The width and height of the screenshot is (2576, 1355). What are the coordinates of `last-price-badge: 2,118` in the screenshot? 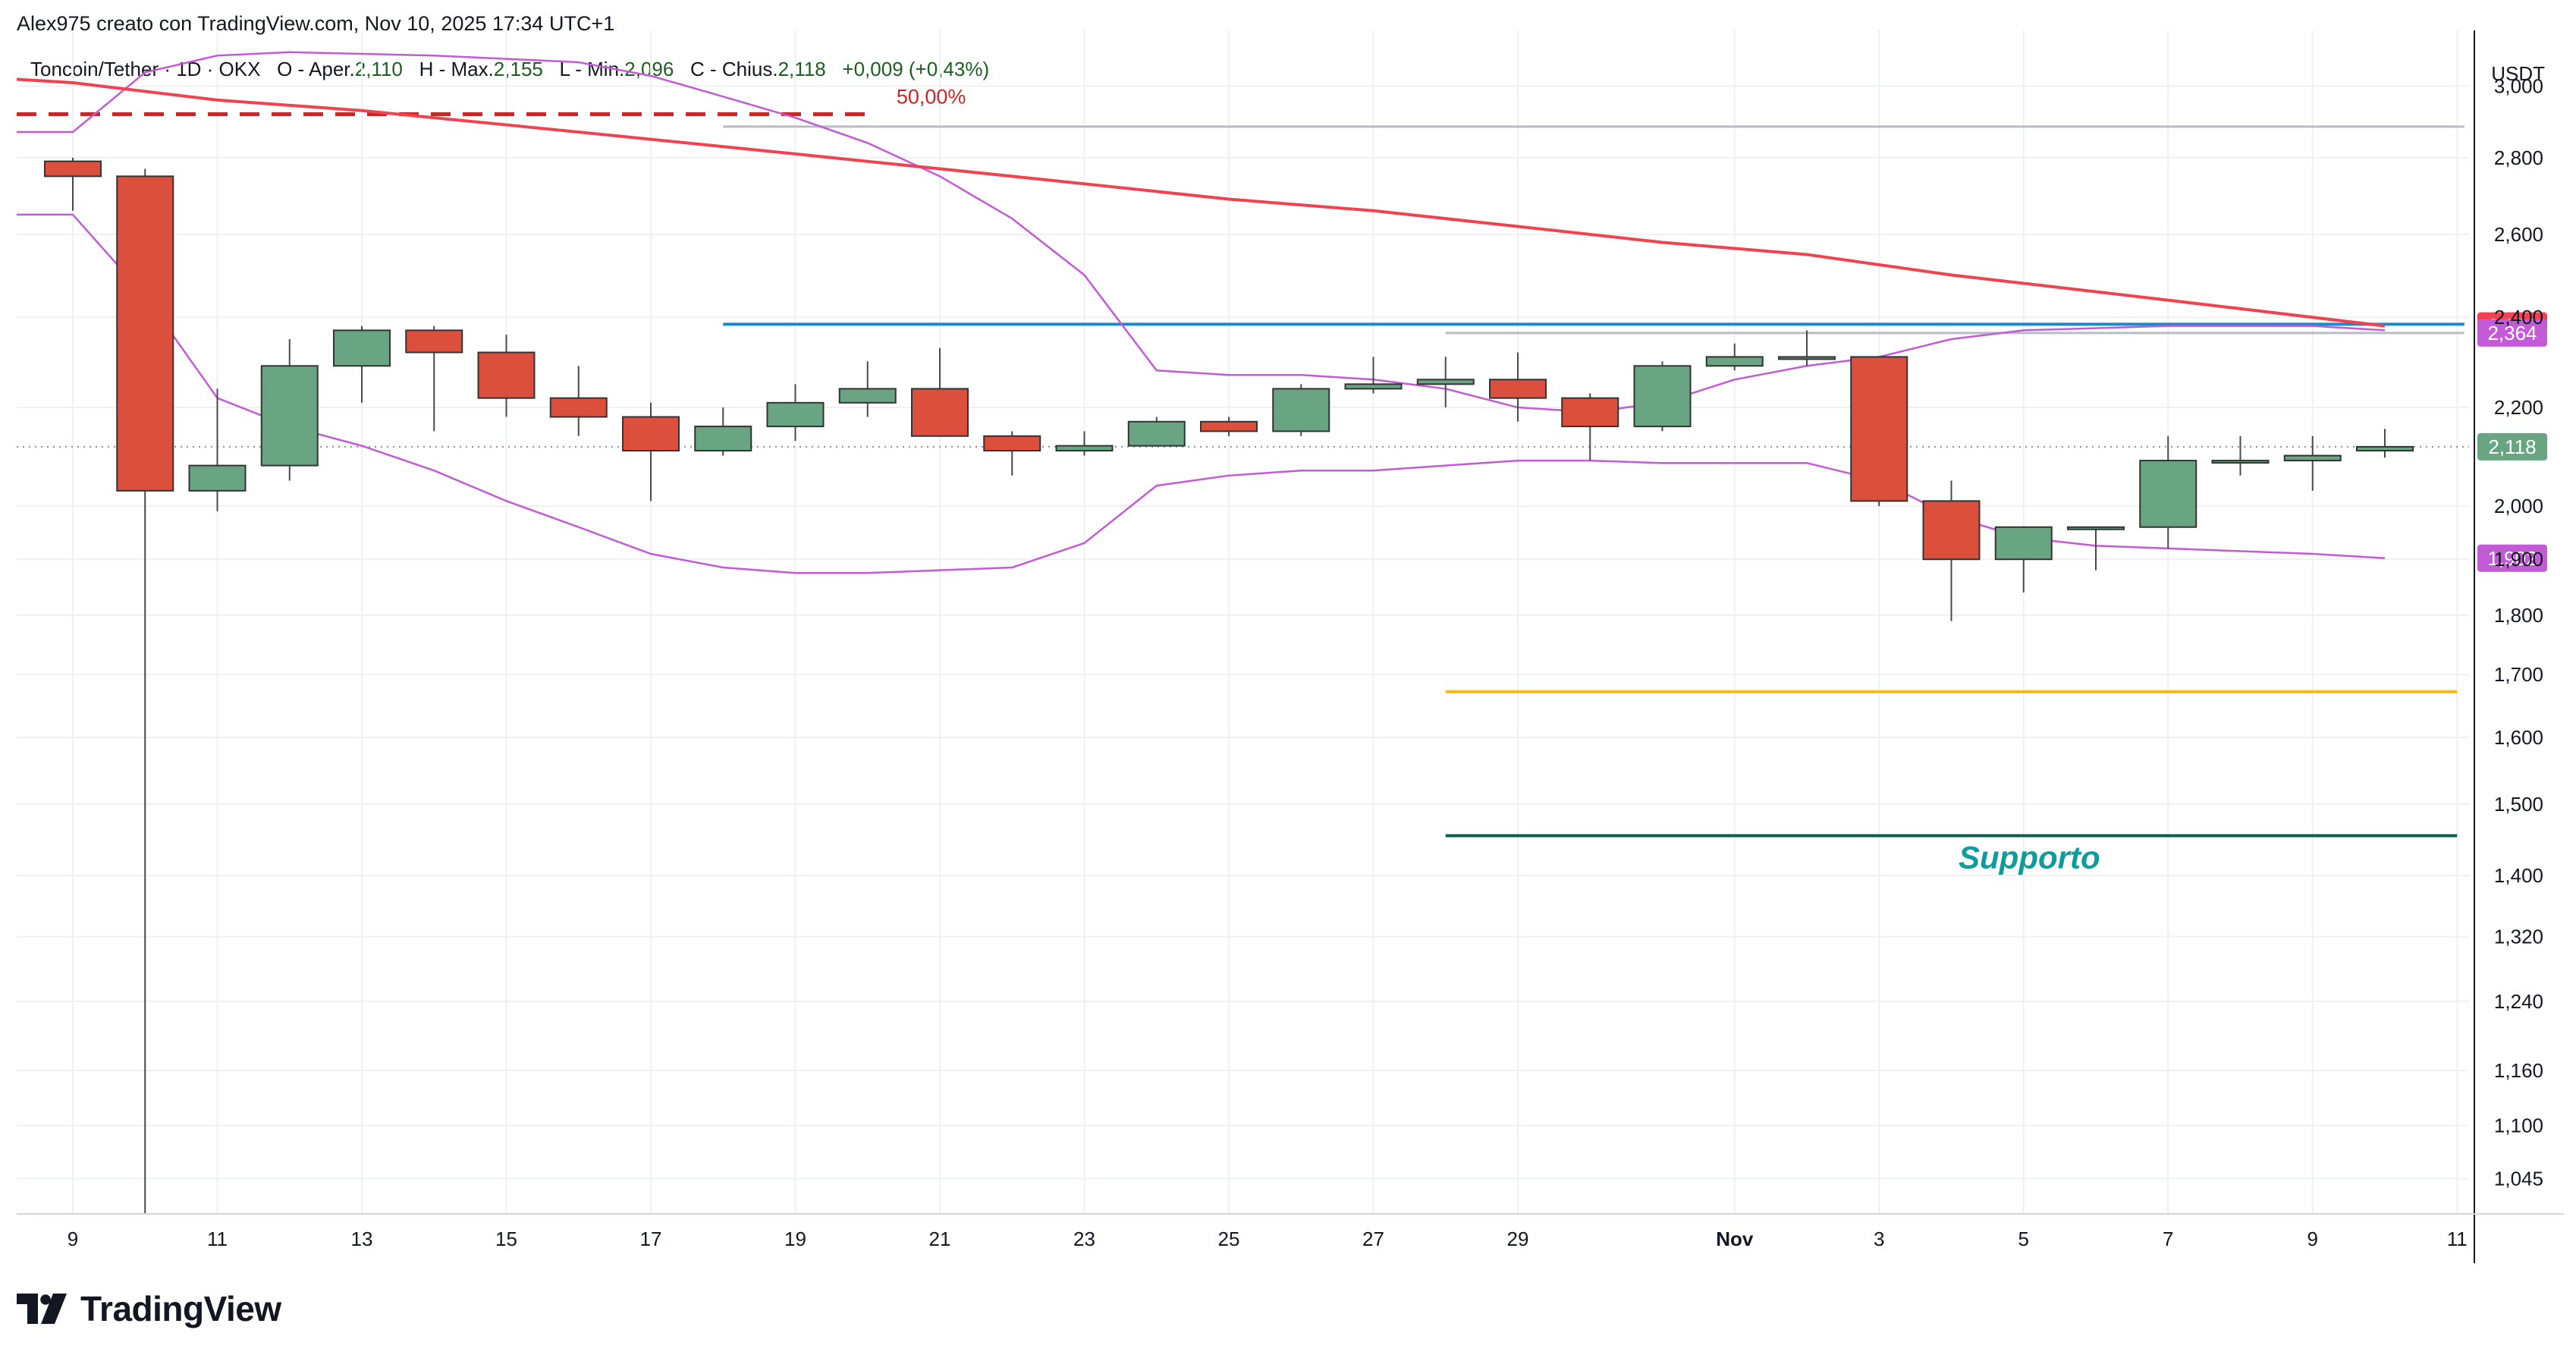 It's located at (2512, 446).